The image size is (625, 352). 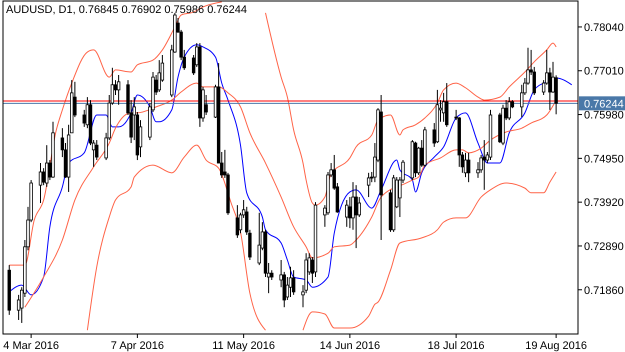 I want to click on y-tick-label: 0.78040, so click(x=604, y=28).